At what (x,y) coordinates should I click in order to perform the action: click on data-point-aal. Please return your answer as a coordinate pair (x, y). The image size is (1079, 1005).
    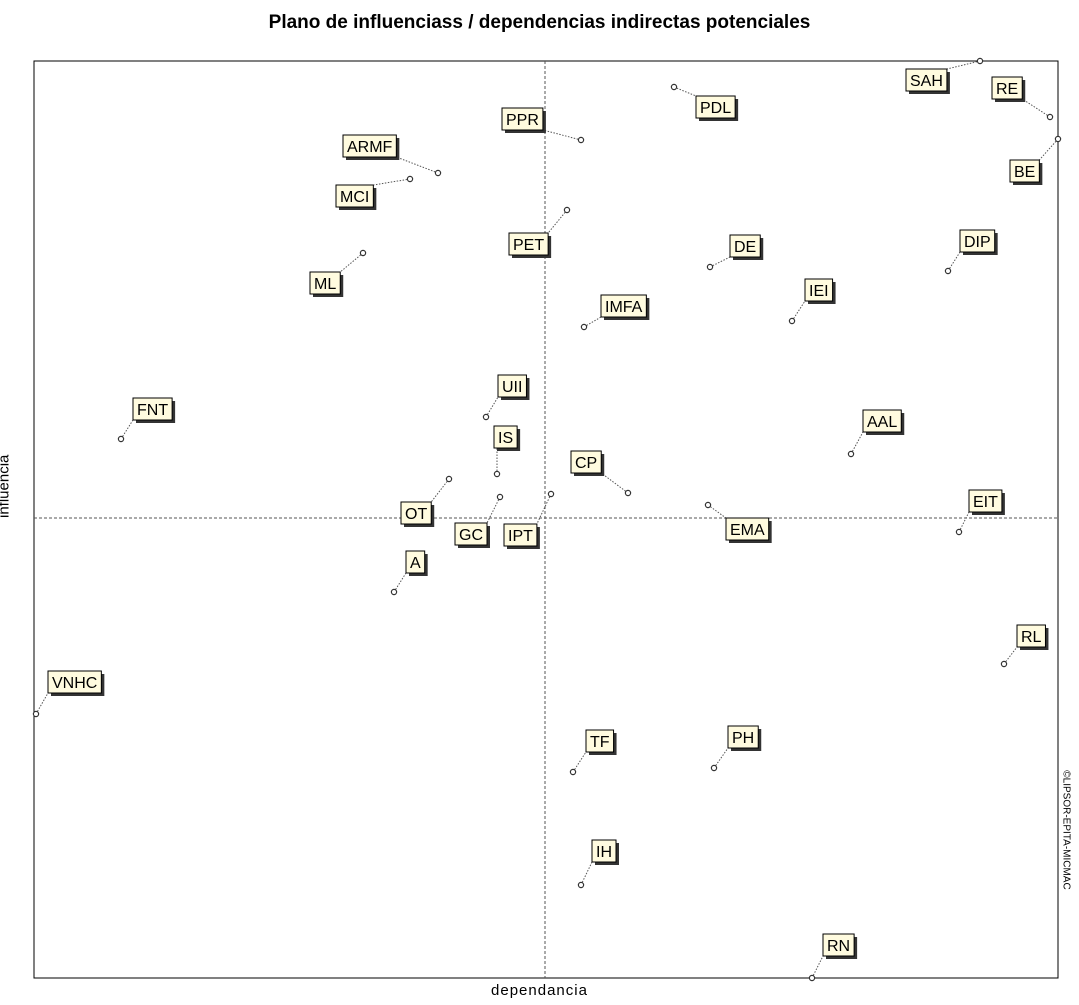
    Looking at the image, I should click on (851, 454).